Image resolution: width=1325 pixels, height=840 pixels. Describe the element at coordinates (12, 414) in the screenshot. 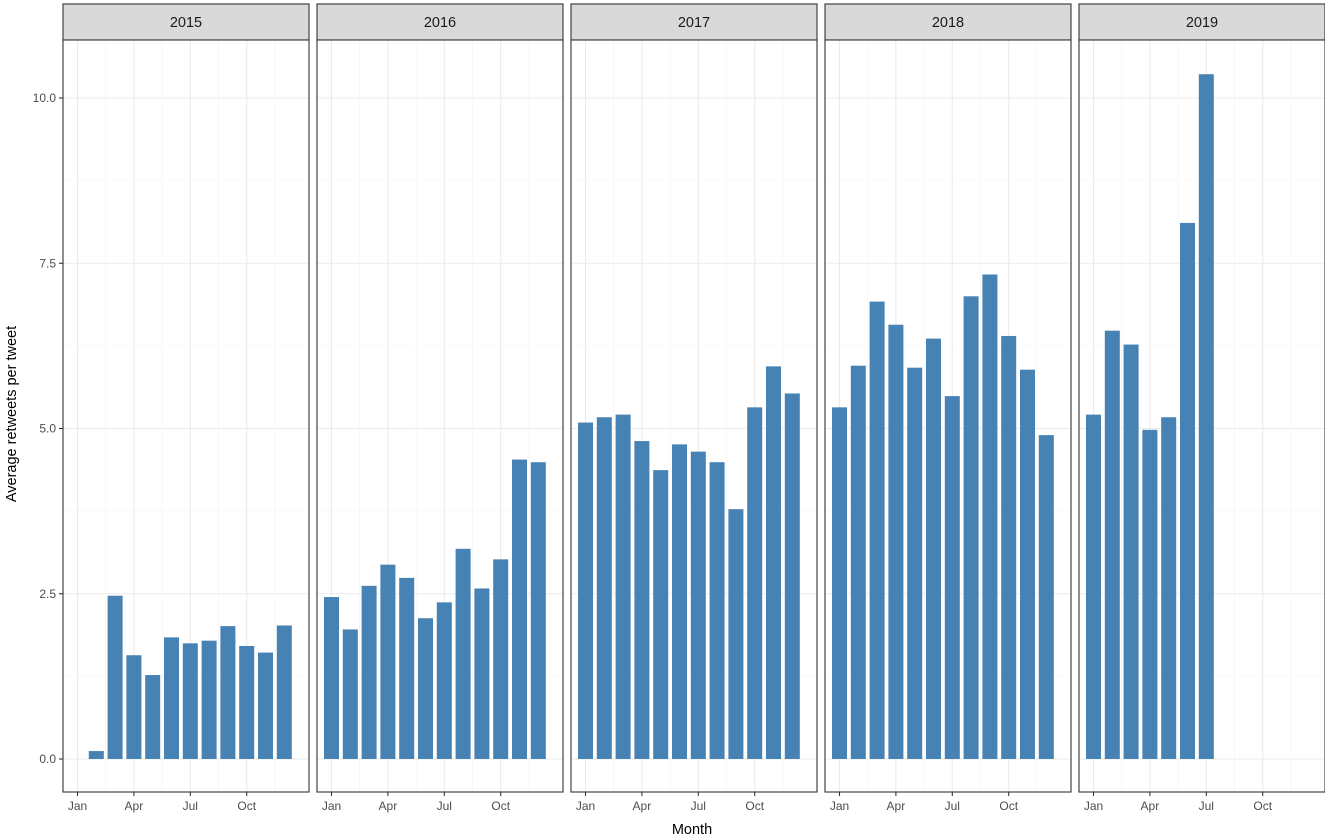

I see `y-axis-title: Average retweets per tweet` at that location.